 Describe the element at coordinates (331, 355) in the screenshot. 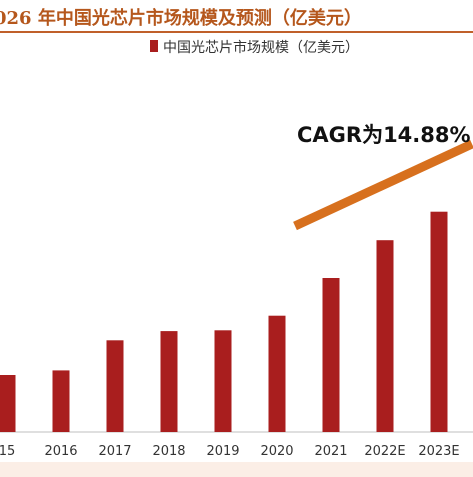

I see `bar-2021` at that location.